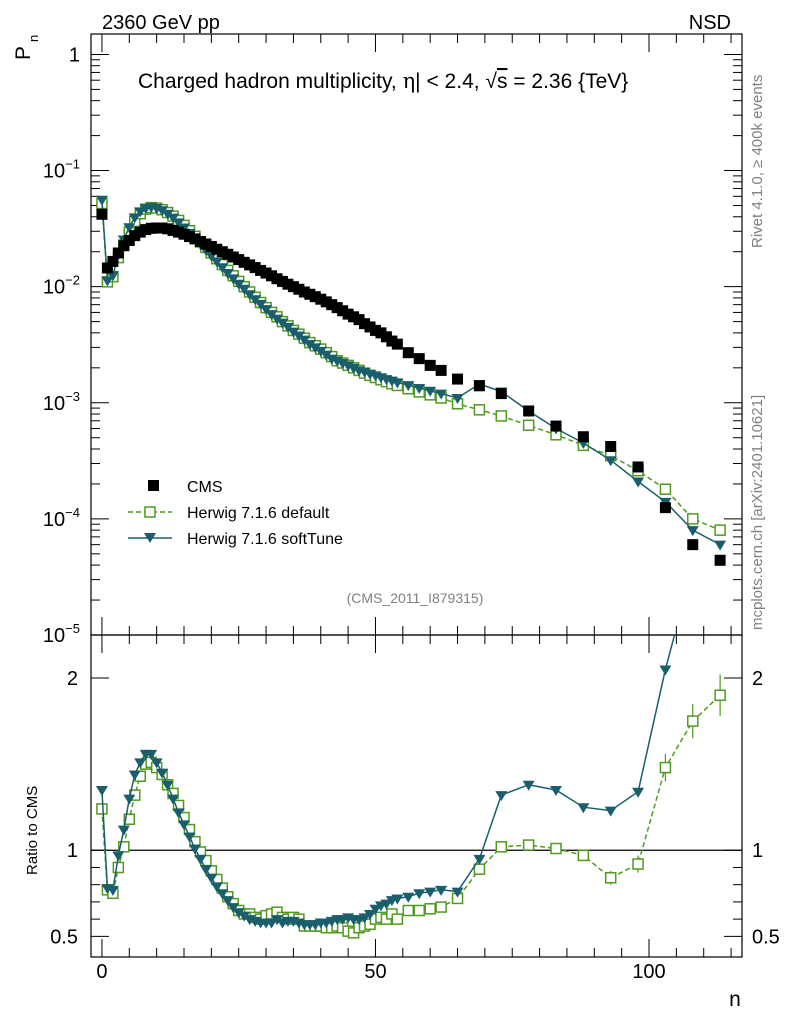 This screenshot has width=786, height=1024. I want to click on y-tick-exp: −1, so click(72, 164).